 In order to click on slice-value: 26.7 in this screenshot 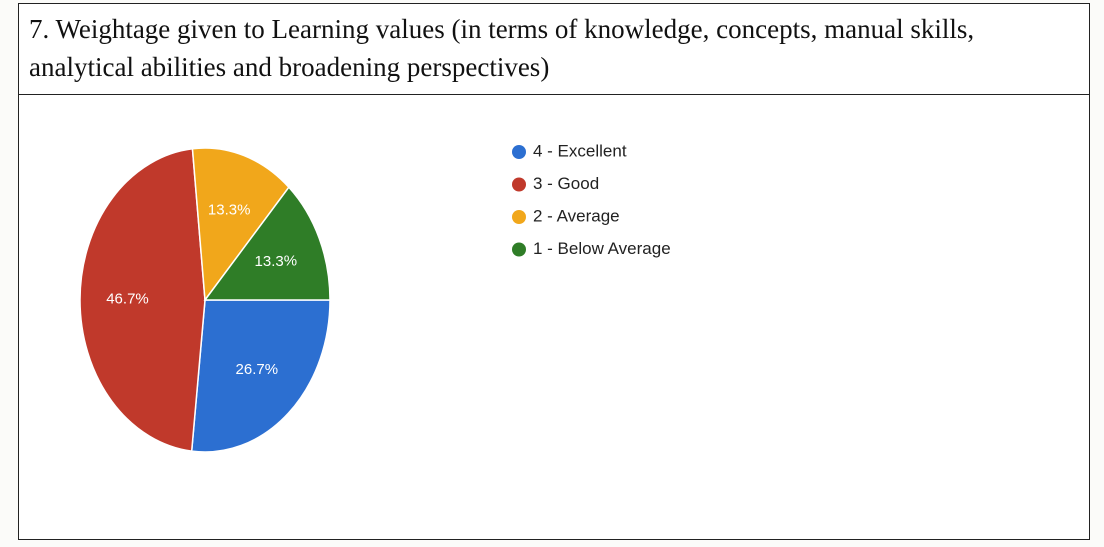, I will do `click(250, 369)`.